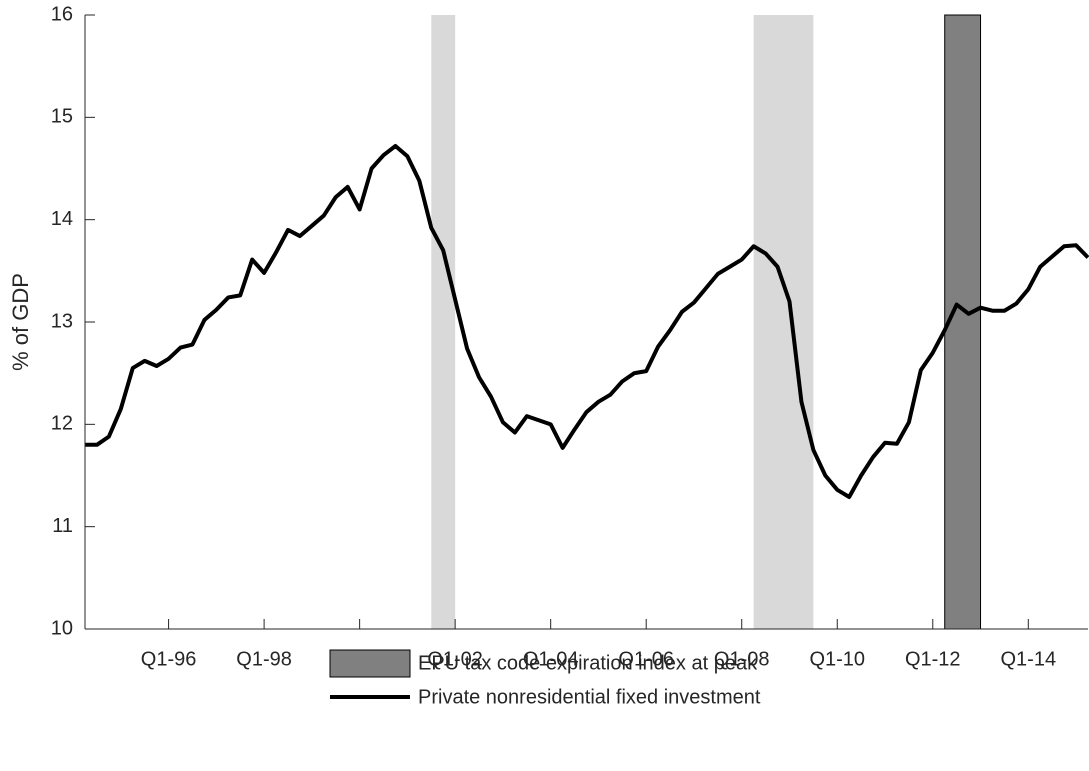 This screenshot has width=1089, height=771. I want to click on legend-label: Private nonresidential fixed investment, so click(589, 697).